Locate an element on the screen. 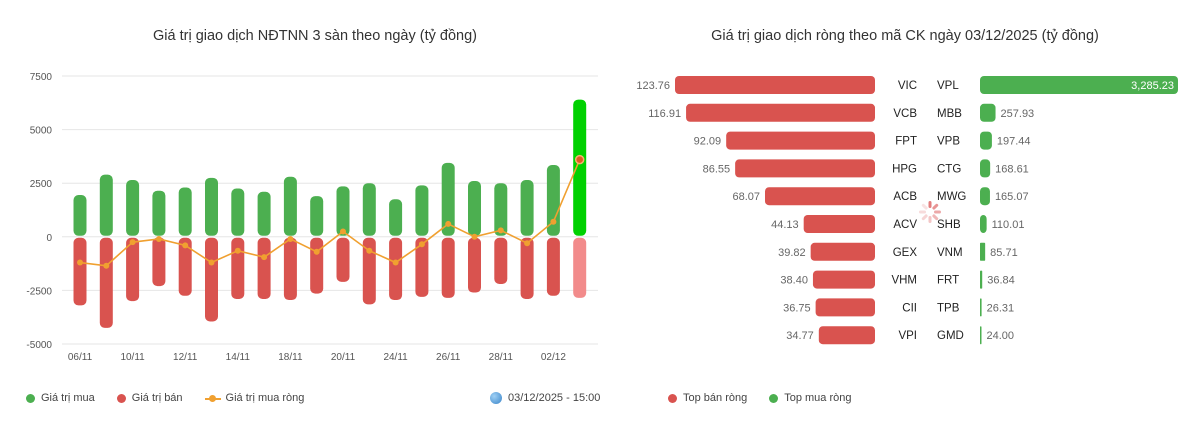 The width and height of the screenshot is (1200, 426). legend-item-buy: Giá trị mua is located at coordinates (60, 398).